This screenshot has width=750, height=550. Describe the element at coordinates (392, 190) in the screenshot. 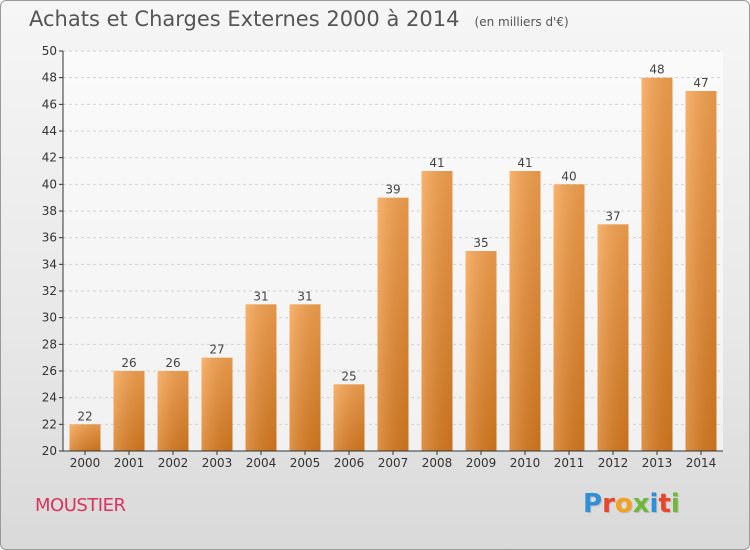

I see `bar-value-label: 39` at that location.